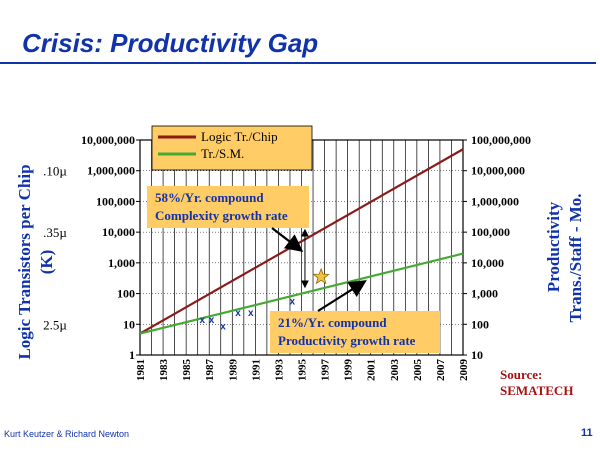 The image size is (600, 450). What do you see at coordinates (342, 296) in the screenshot?
I see `annotation-arrow-productivity` at bounding box center [342, 296].